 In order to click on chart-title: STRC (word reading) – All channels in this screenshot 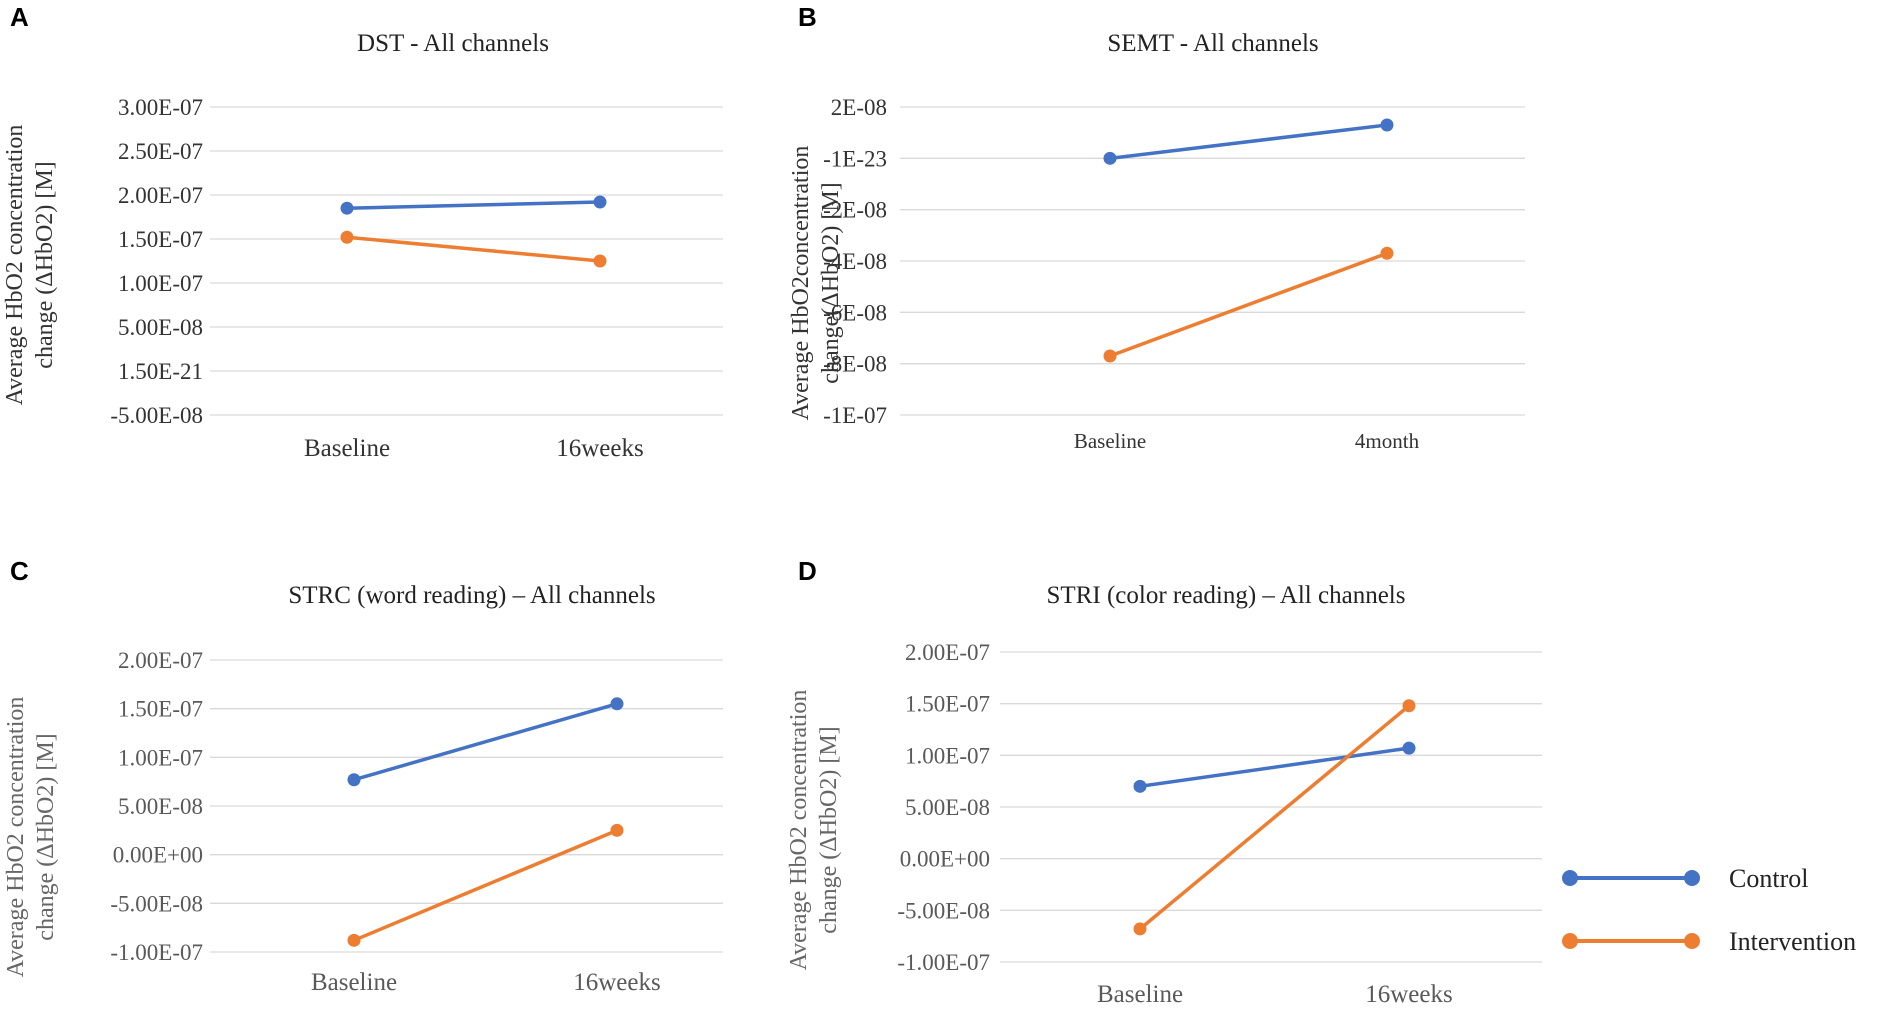, I will do `click(471, 595)`.